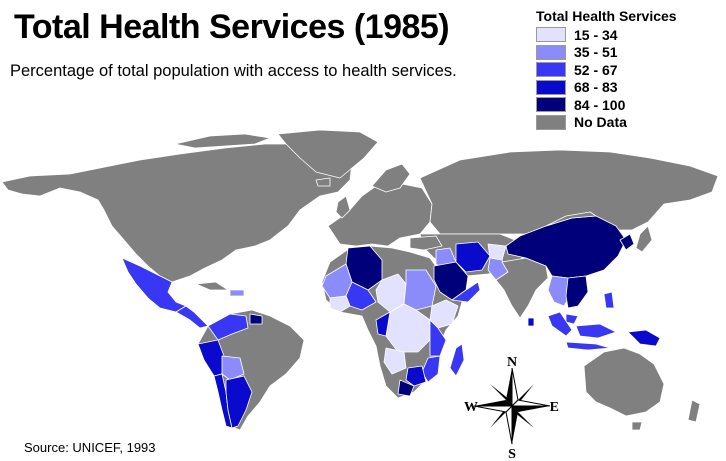  I want to click on sri-lanka, so click(531, 322).